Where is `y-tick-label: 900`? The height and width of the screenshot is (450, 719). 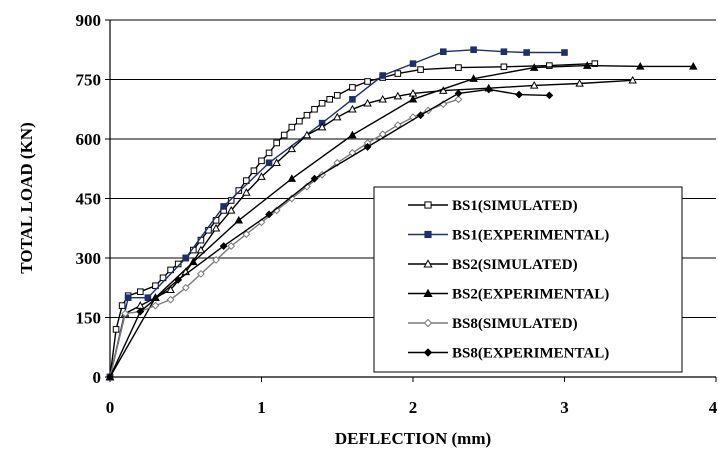
y-tick-label: 900 is located at coordinates (89, 20).